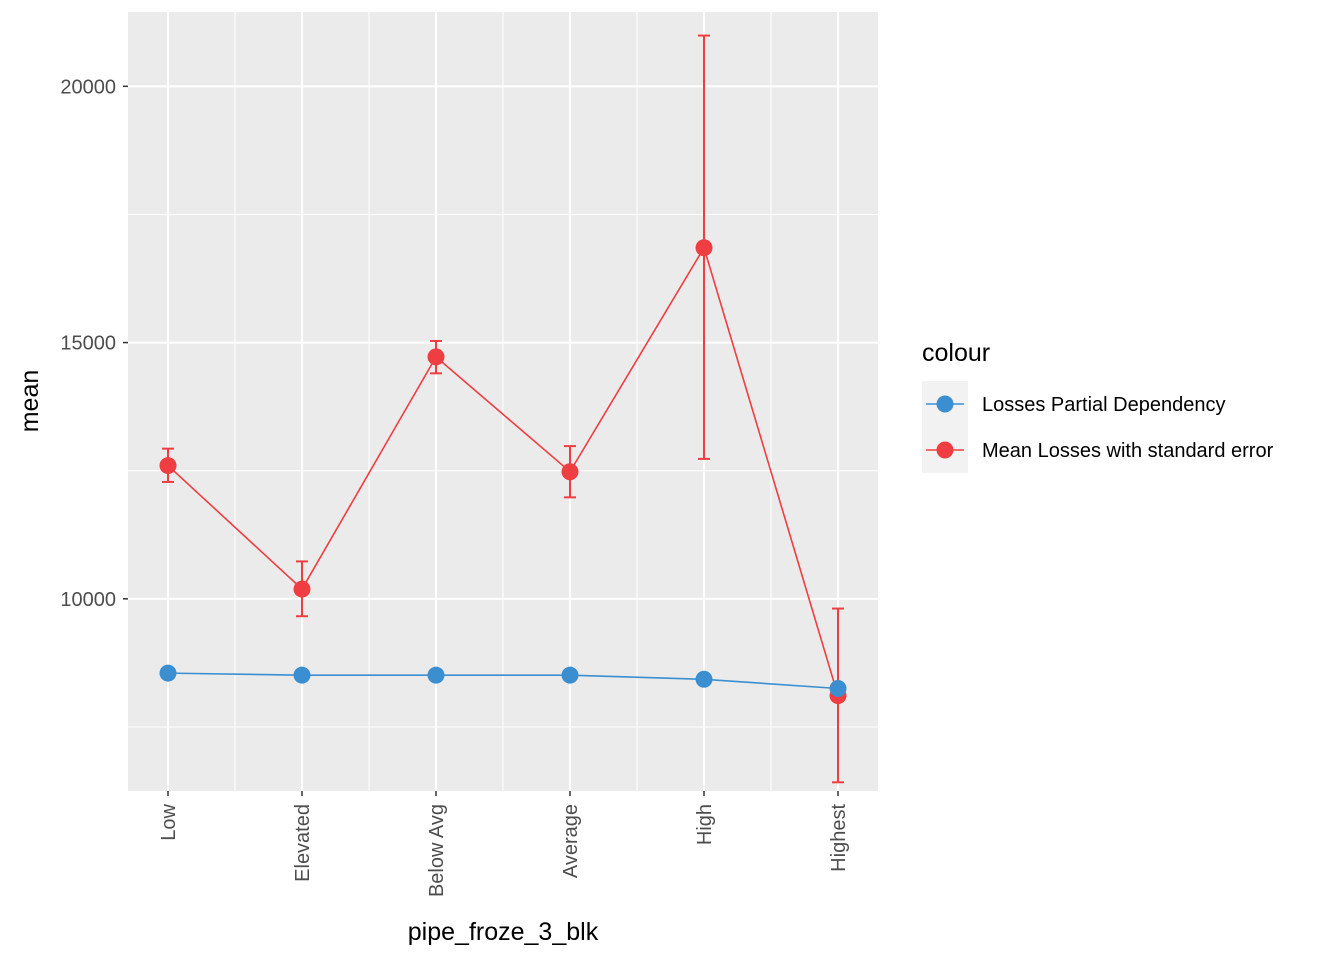 The height and width of the screenshot is (960, 1344). What do you see at coordinates (503, 932) in the screenshot?
I see `x-axis-title: pipe_froze_3_blk` at bounding box center [503, 932].